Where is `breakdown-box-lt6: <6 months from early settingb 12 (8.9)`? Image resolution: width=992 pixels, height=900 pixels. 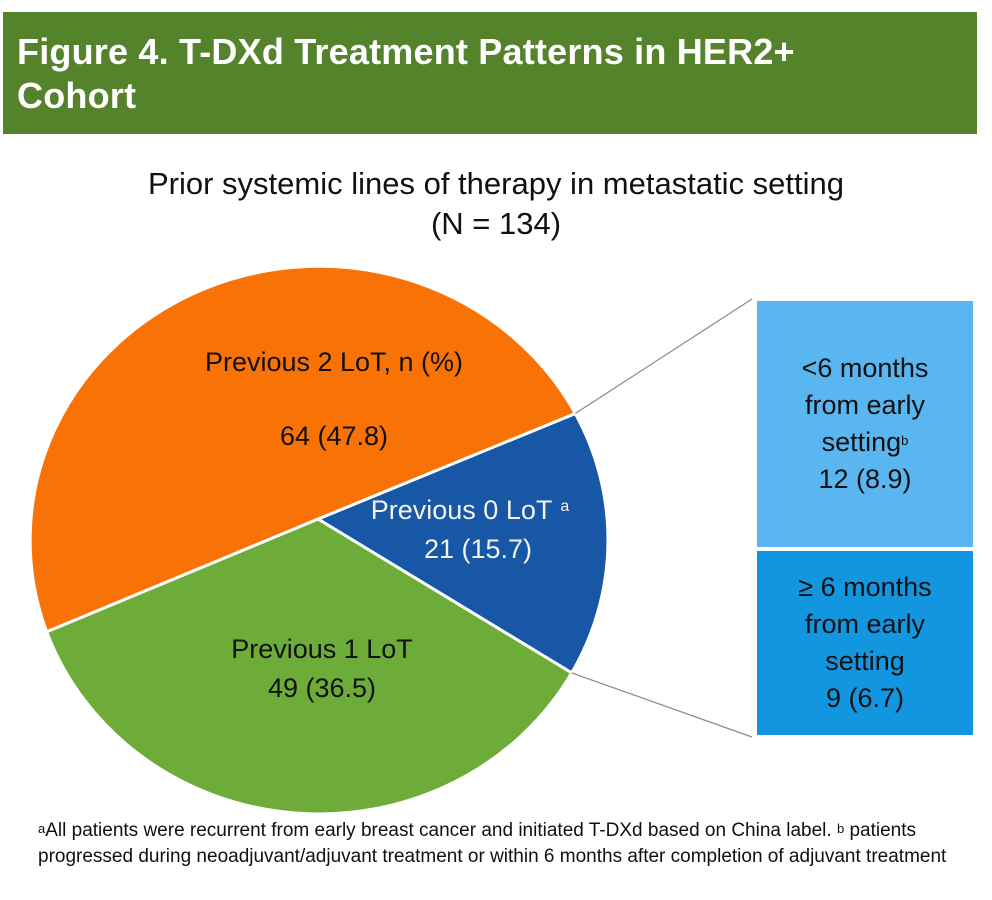 breakdown-box-lt6: <6 months from early settingb 12 (8.9) is located at coordinates (865, 424).